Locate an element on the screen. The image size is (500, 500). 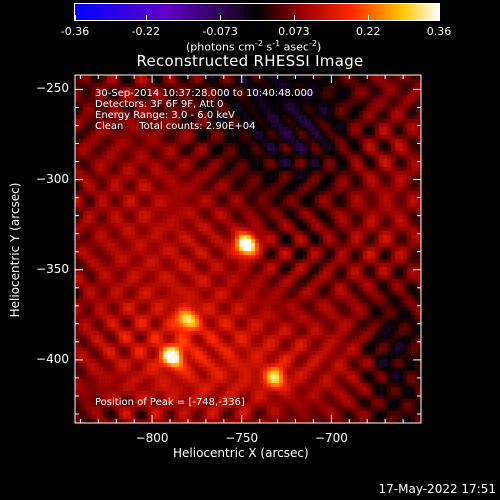
annotation-time-range: 30-Sep-2014 10:37:28.000 to 10:40:48.000 is located at coordinates (204, 93).